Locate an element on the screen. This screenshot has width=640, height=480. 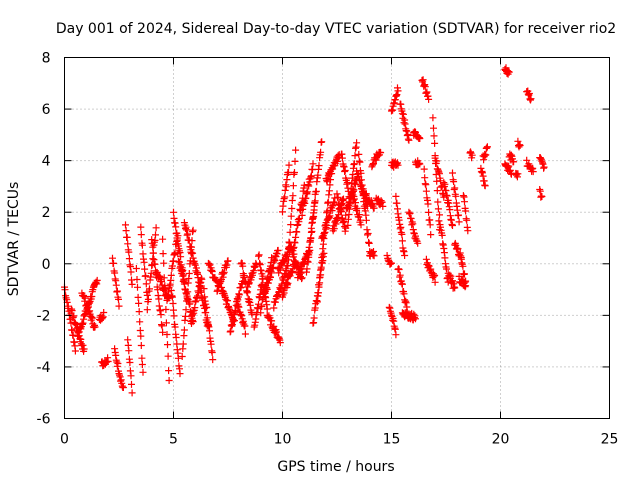
x-tick-label: 0 is located at coordinates (64, 440).